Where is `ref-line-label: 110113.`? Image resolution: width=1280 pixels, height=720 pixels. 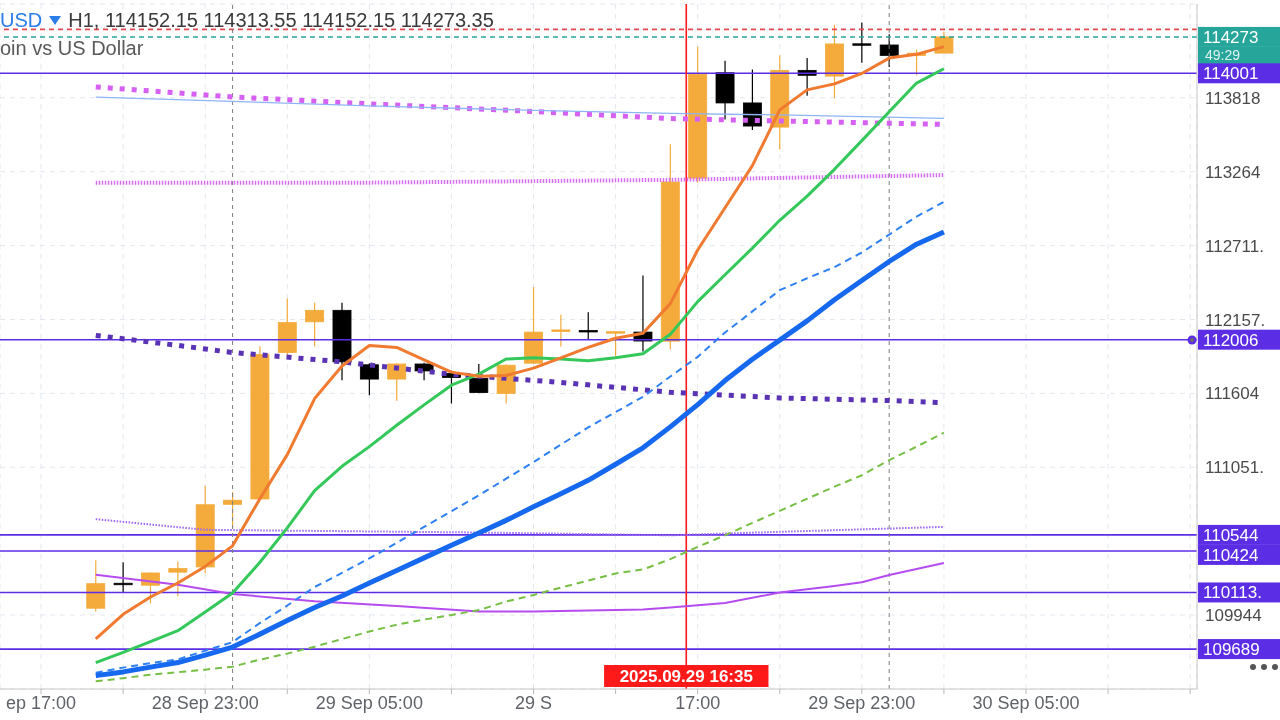
ref-line-label: 110113. is located at coordinates (1232, 593).